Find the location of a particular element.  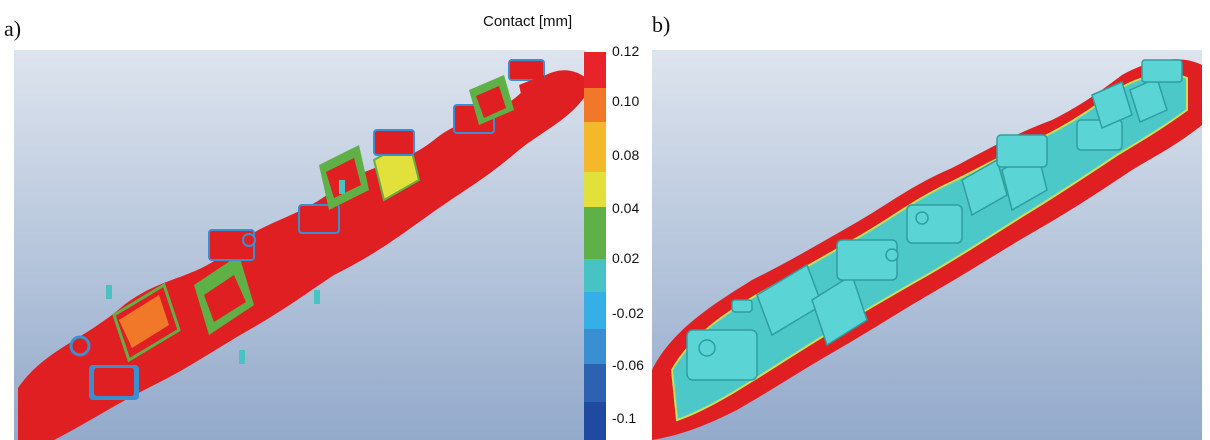

legend-tick: 0.10 is located at coordinates (626, 101).